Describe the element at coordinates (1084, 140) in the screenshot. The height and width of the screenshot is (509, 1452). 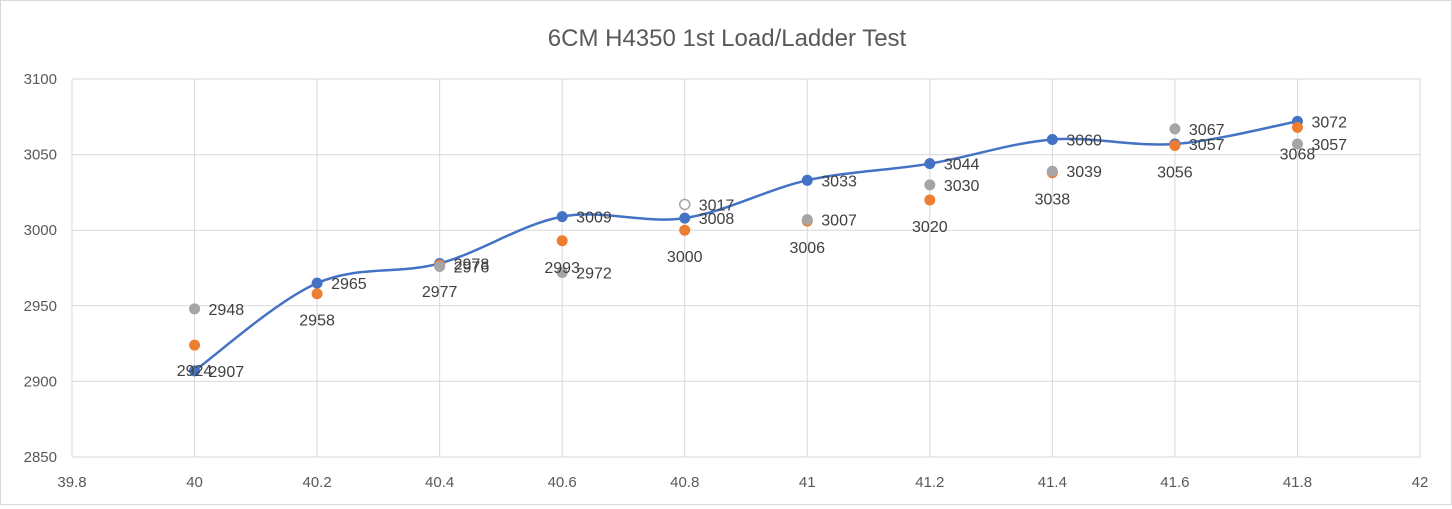
I see `data-label: 3060` at that location.